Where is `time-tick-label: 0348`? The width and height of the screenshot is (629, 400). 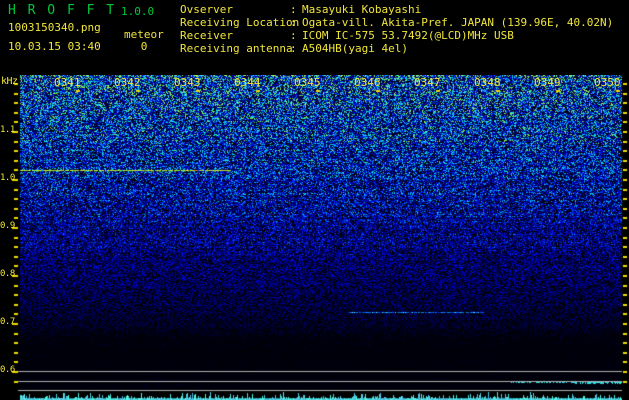
time-tick-label: 0348 is located at coordinates (487, 82).